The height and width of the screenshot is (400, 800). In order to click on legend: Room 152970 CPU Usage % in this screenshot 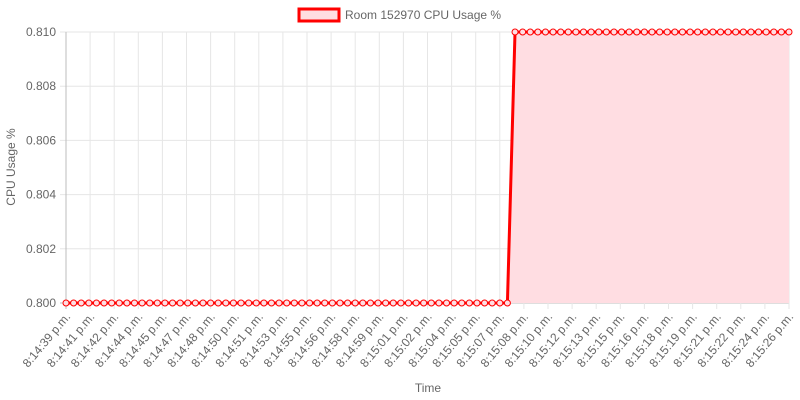, I will do `click(399, 15)`.